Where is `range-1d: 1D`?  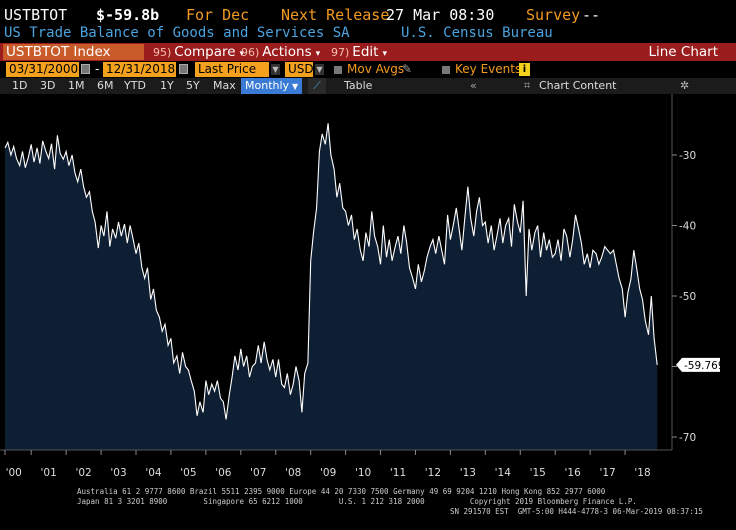
range-1d: 1D is located at coordinates (20, 85).